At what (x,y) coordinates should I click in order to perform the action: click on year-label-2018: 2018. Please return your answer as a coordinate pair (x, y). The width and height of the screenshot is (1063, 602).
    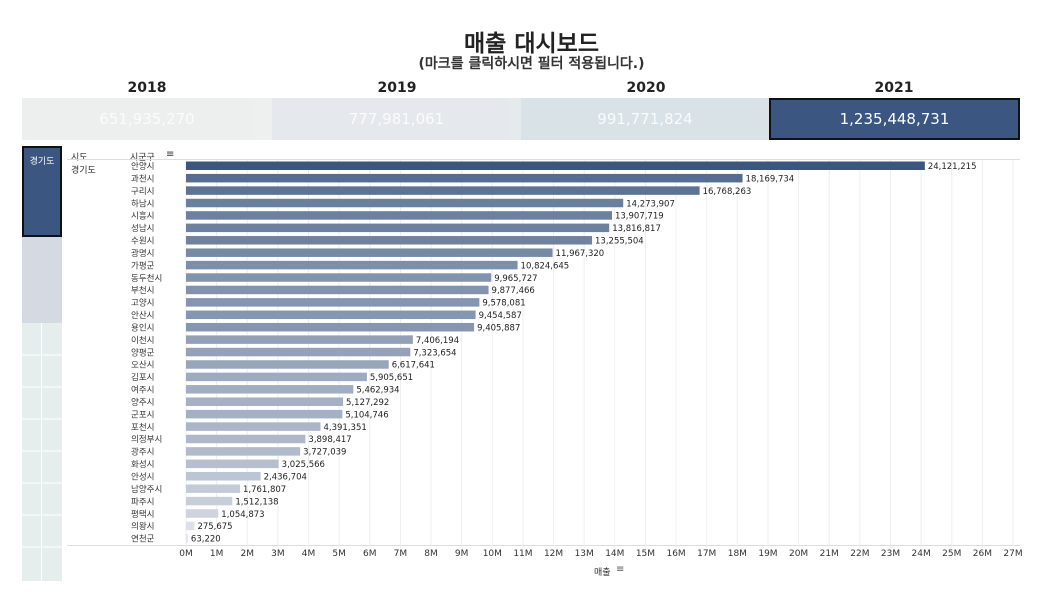
    Looking at the image, I should click on (147, 88).